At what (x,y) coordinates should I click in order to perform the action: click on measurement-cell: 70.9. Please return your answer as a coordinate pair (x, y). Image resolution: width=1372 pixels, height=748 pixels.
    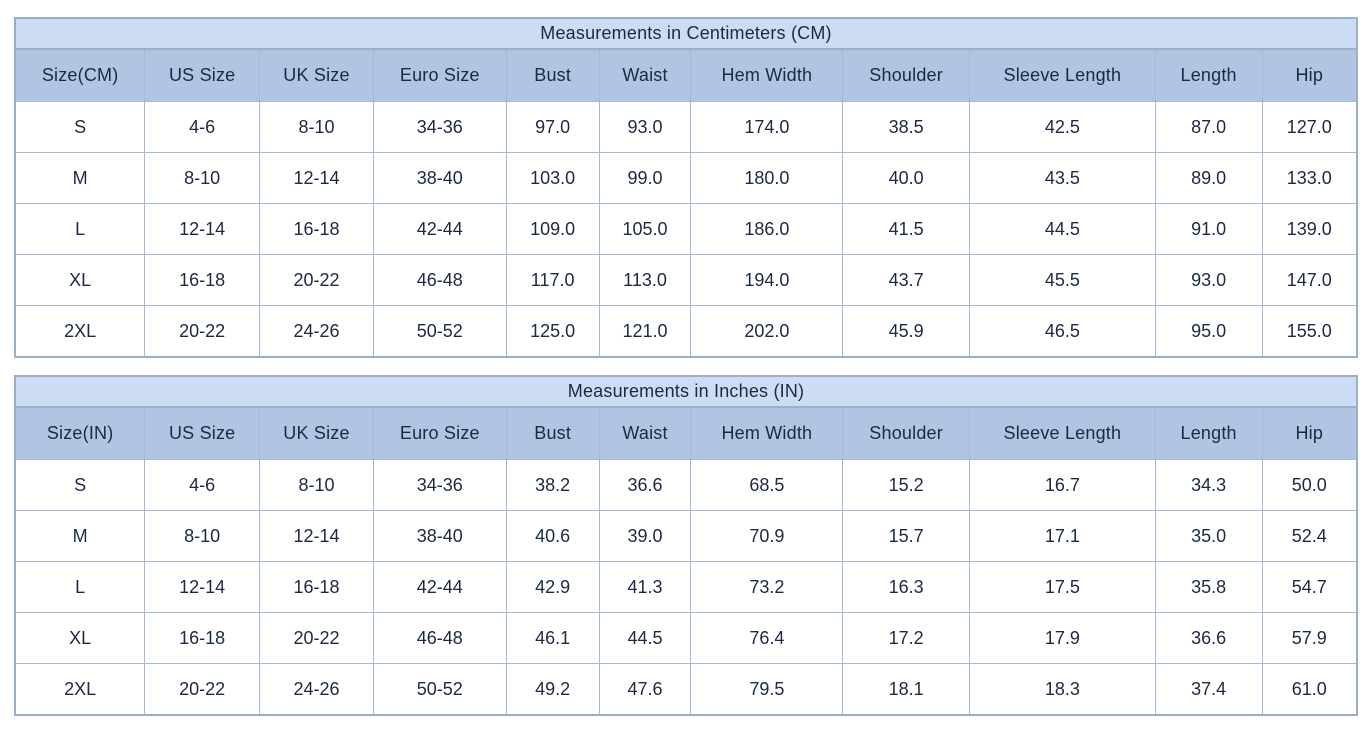
    Looking at the image, I should click on (767, 536).